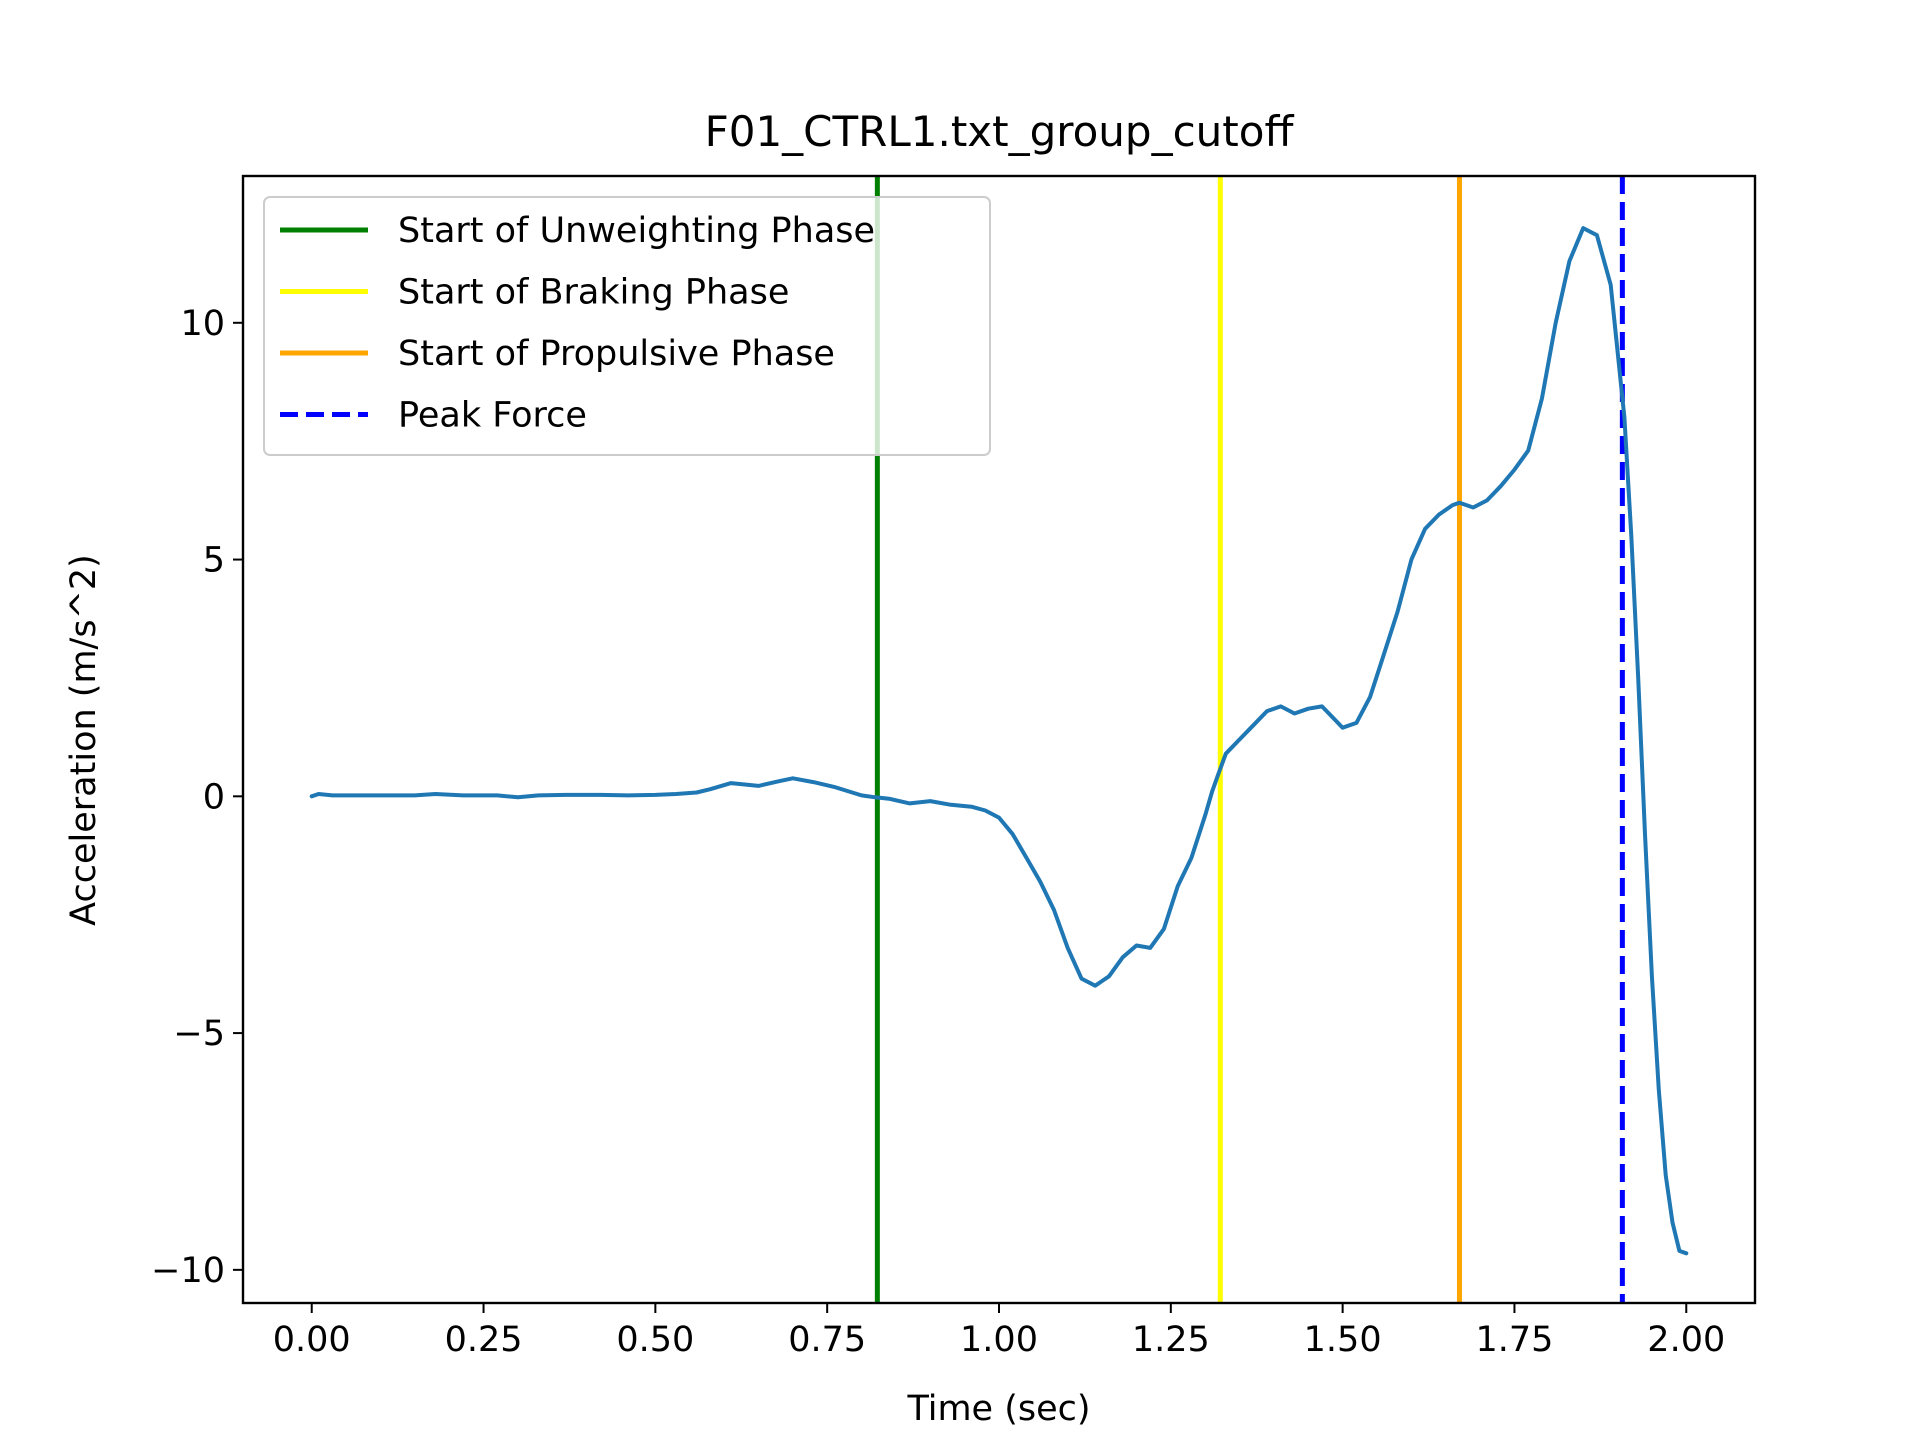 The height and width of the screenshot is (1440, 1920). What do you see at coordinates (188, 1271) in the screenshot?
I see `y-tick-label: −10` at bounding box center [188, 1271].